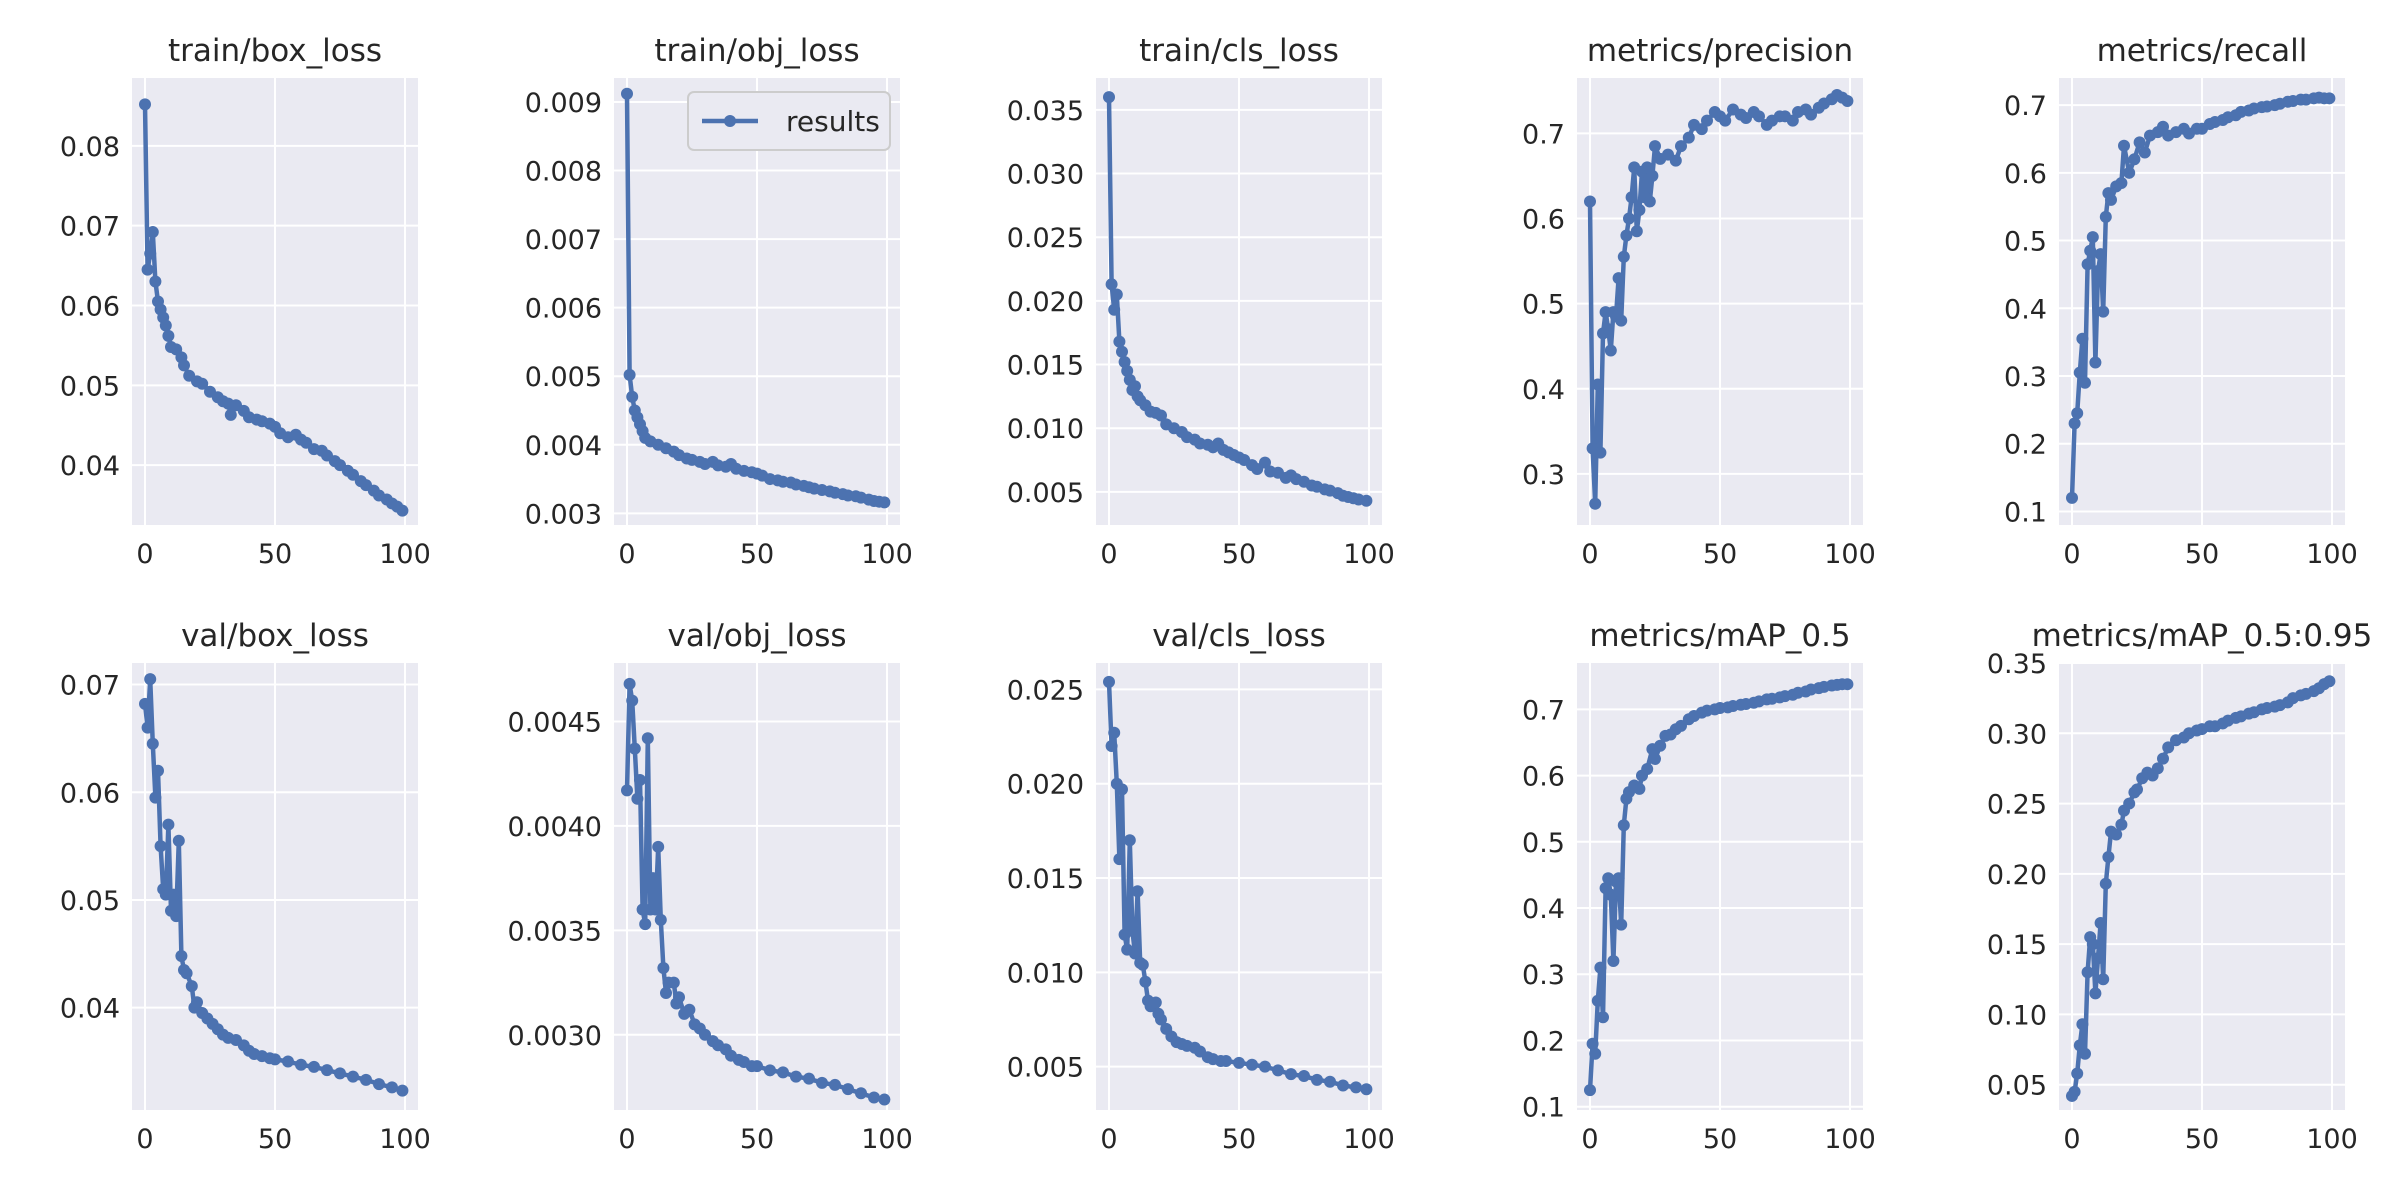 This screenshot has width=2400, height=1200. Describe the element at coordinates (563, 446) in the screenshot. I see `y-tick-label: 0.004` at that location.